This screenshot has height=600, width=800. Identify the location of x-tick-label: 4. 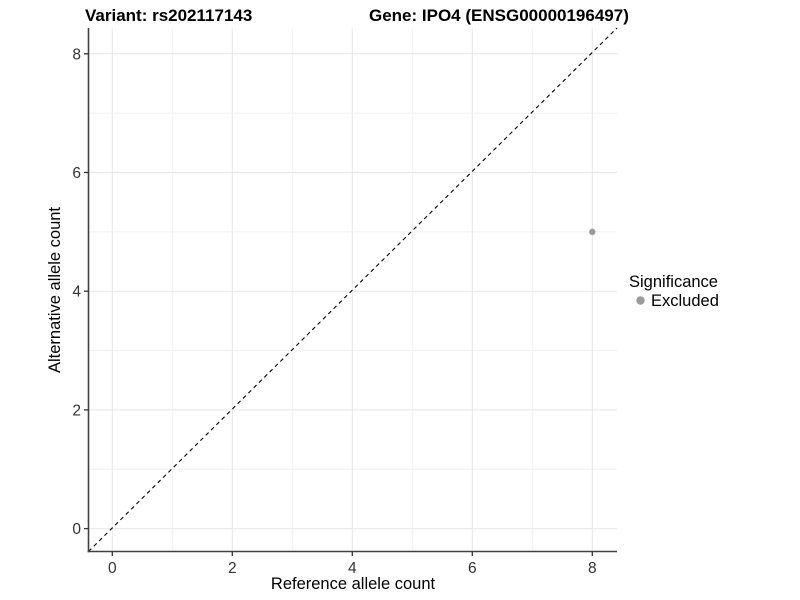
(352, 568).